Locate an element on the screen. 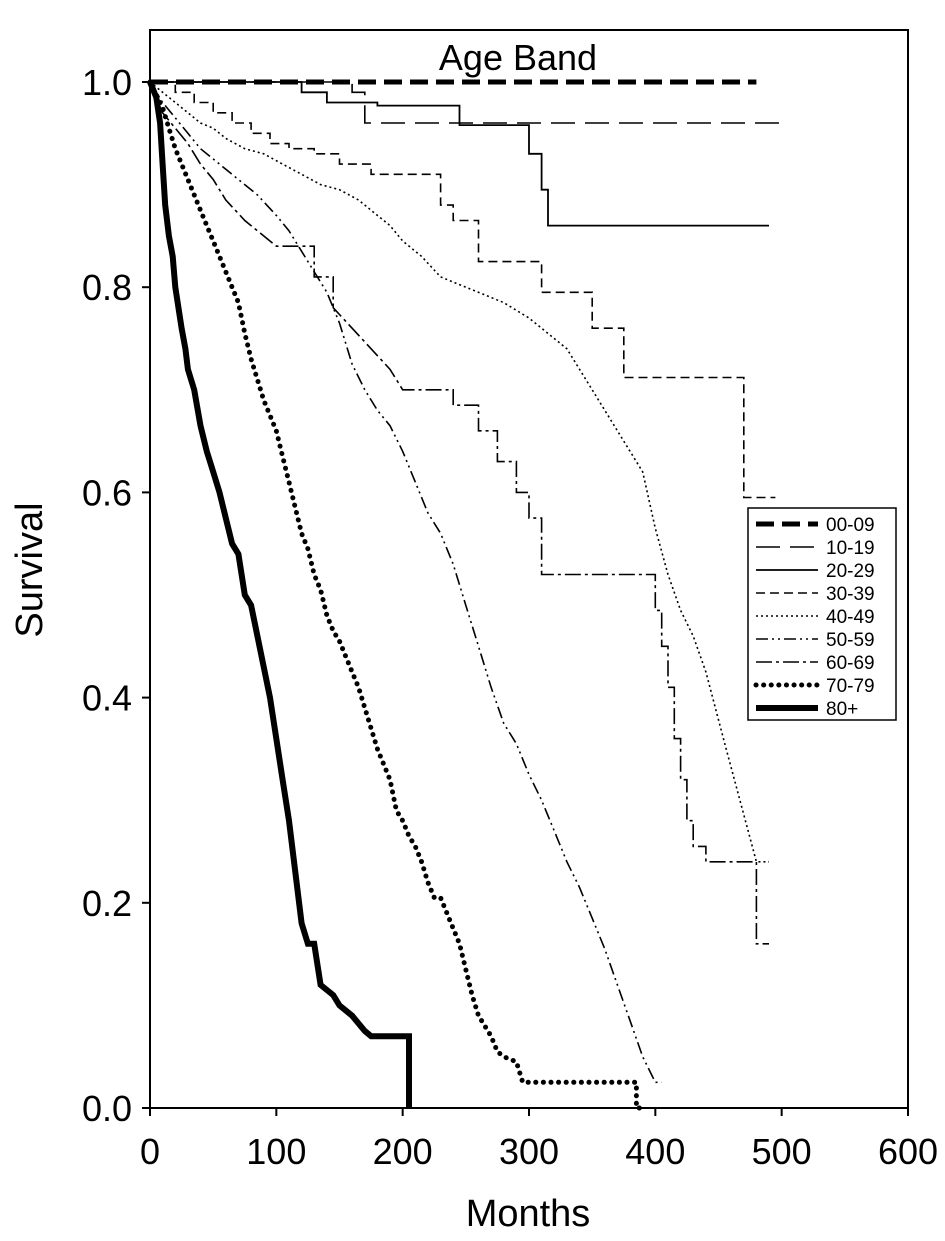  legend-label: 70-79 is located at coordinates (850, 686).